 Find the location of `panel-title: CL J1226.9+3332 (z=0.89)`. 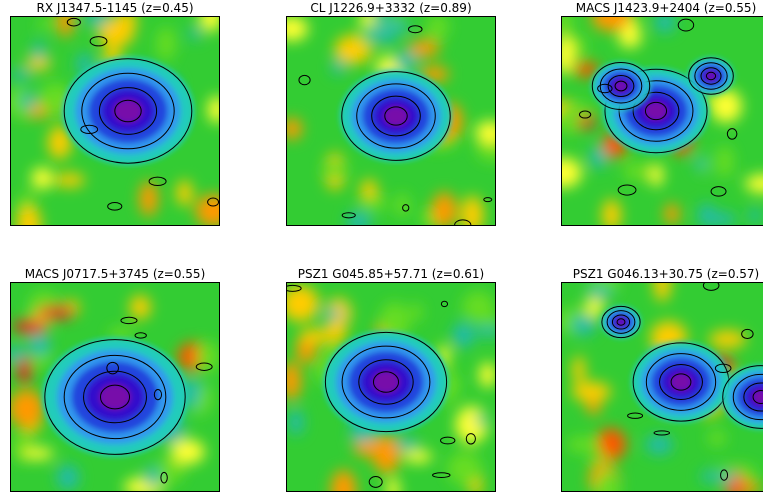

panel-title: CL J1226.9+3332 (z=0.89) is located at coordinates (390, 8).